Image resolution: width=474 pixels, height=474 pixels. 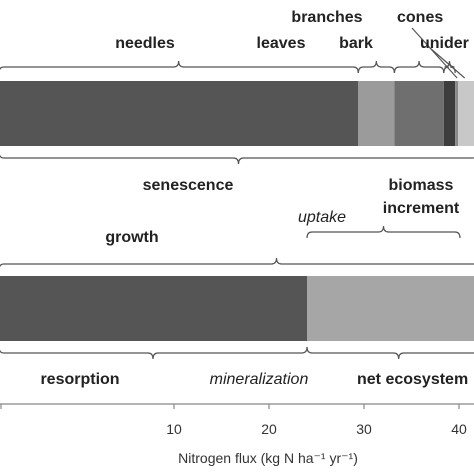 I want to click on bar-segment-needles, so click(x=179, y=113).